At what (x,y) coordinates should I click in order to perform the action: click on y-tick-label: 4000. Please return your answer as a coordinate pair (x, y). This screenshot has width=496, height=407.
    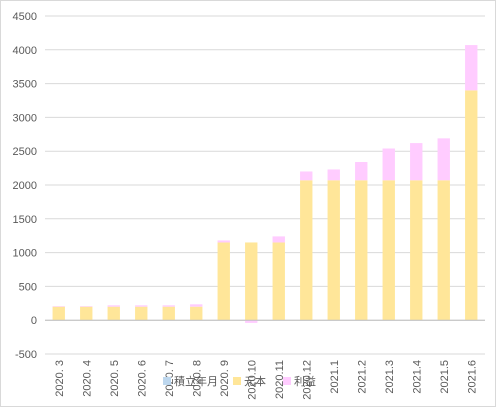
    Looking at the image, I should click on (25, 51).